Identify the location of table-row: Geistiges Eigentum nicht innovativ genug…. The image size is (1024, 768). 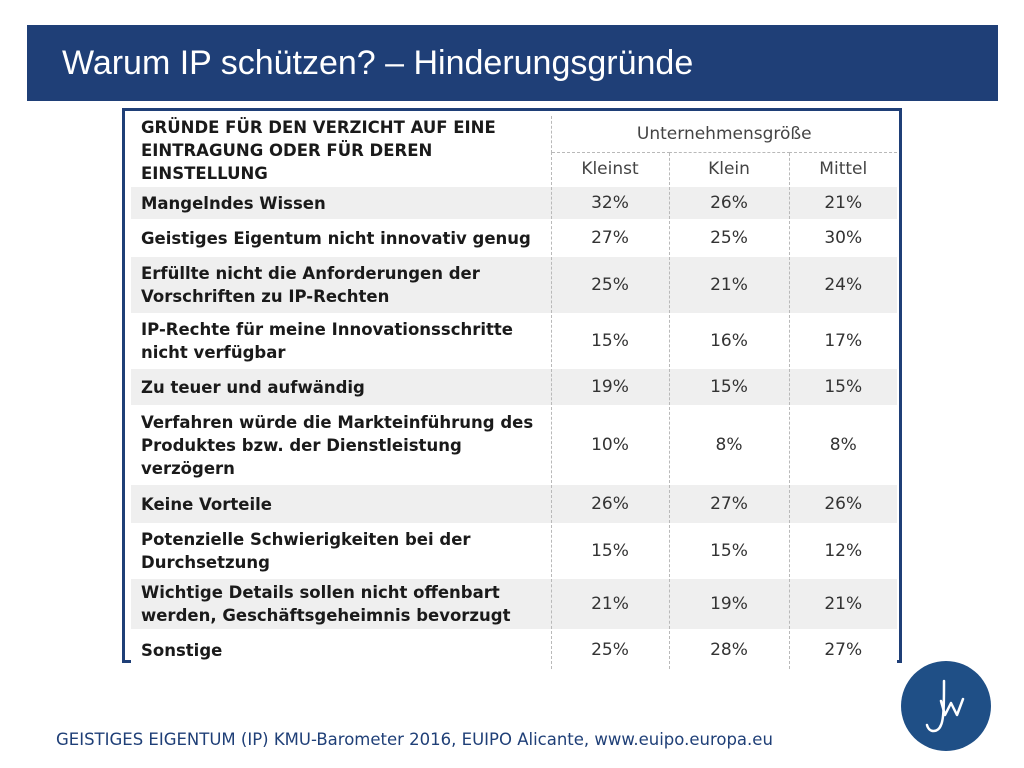
(514, 238).